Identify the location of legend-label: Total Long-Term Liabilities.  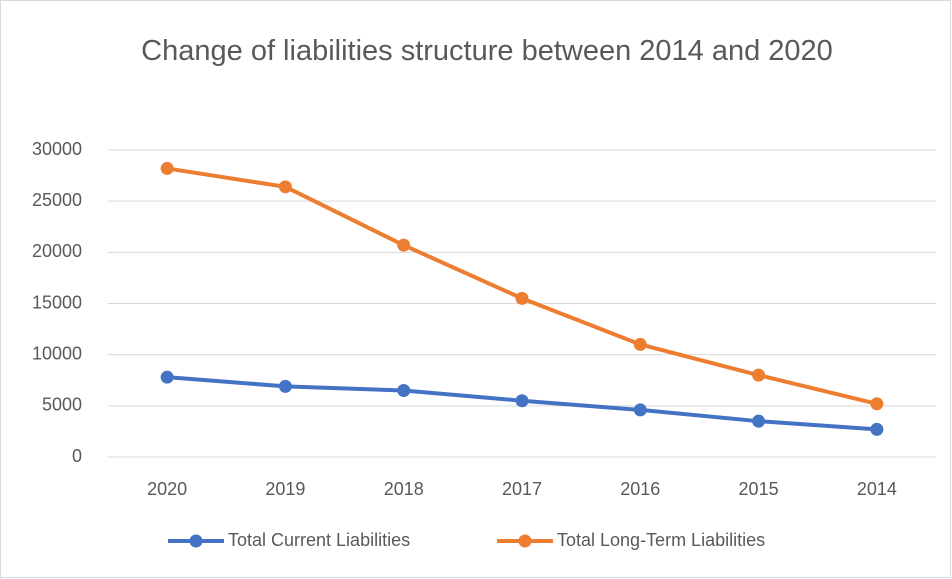
(661, 540).